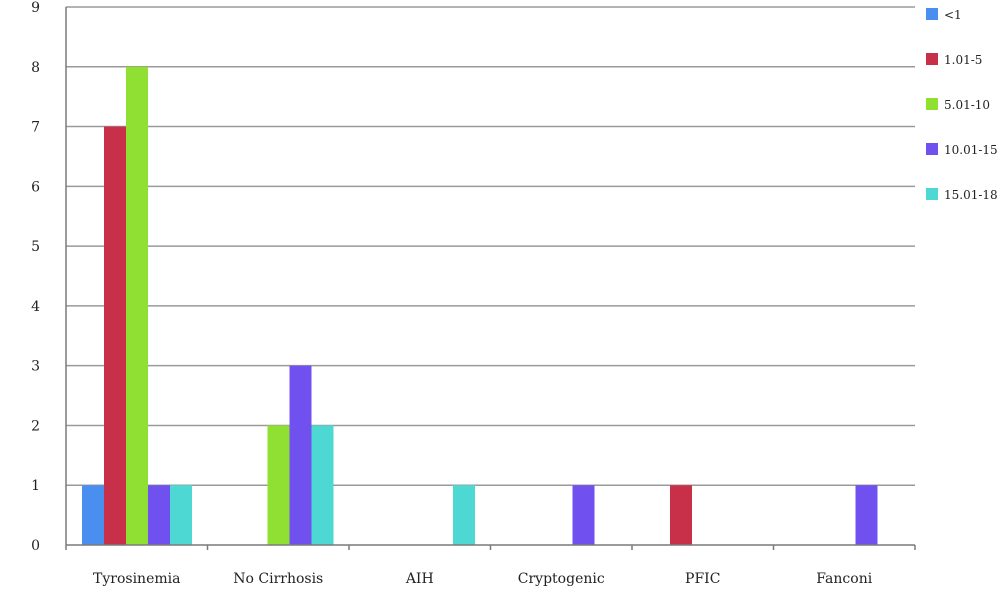  Describe the element at coordinates (953, 15) in the screenshot. I see `legend-label: <1` at that location.